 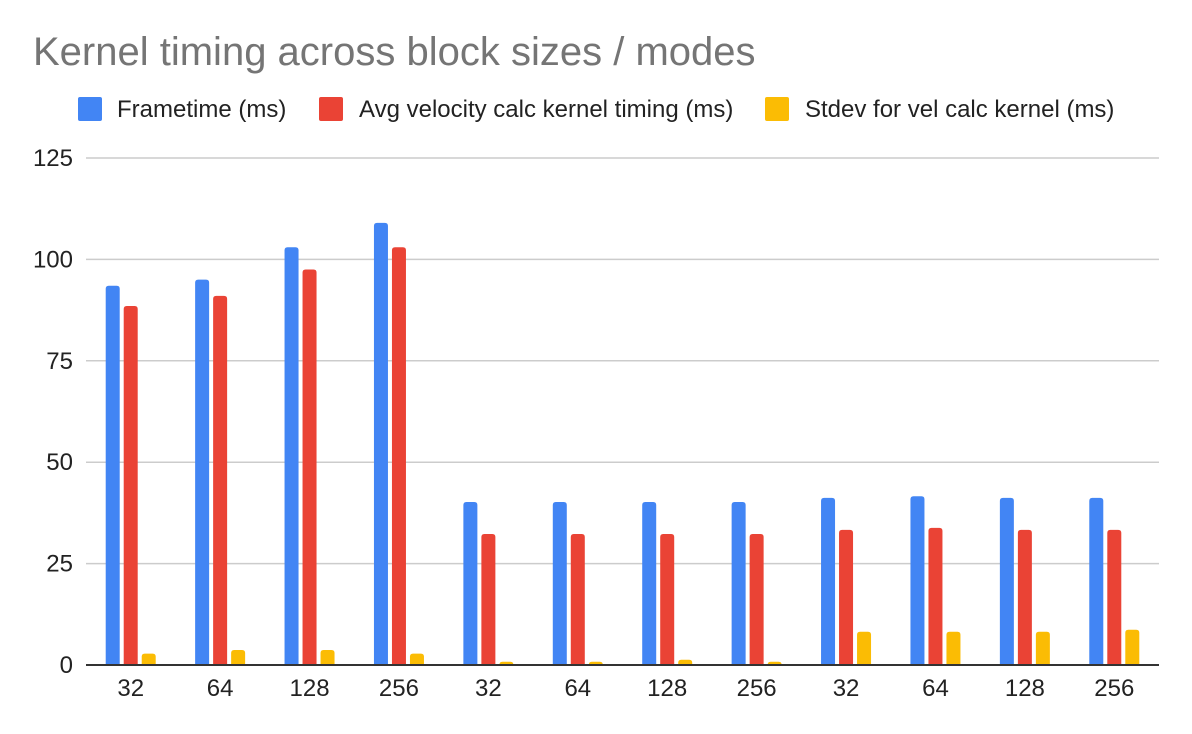 What do you see at coordinates (625, 688) in the screenshot?
I see `x-axis-tick-labels: 32 64 128 256 32 64 128 256 32 64 128 256` at bounding box center [625, 688].